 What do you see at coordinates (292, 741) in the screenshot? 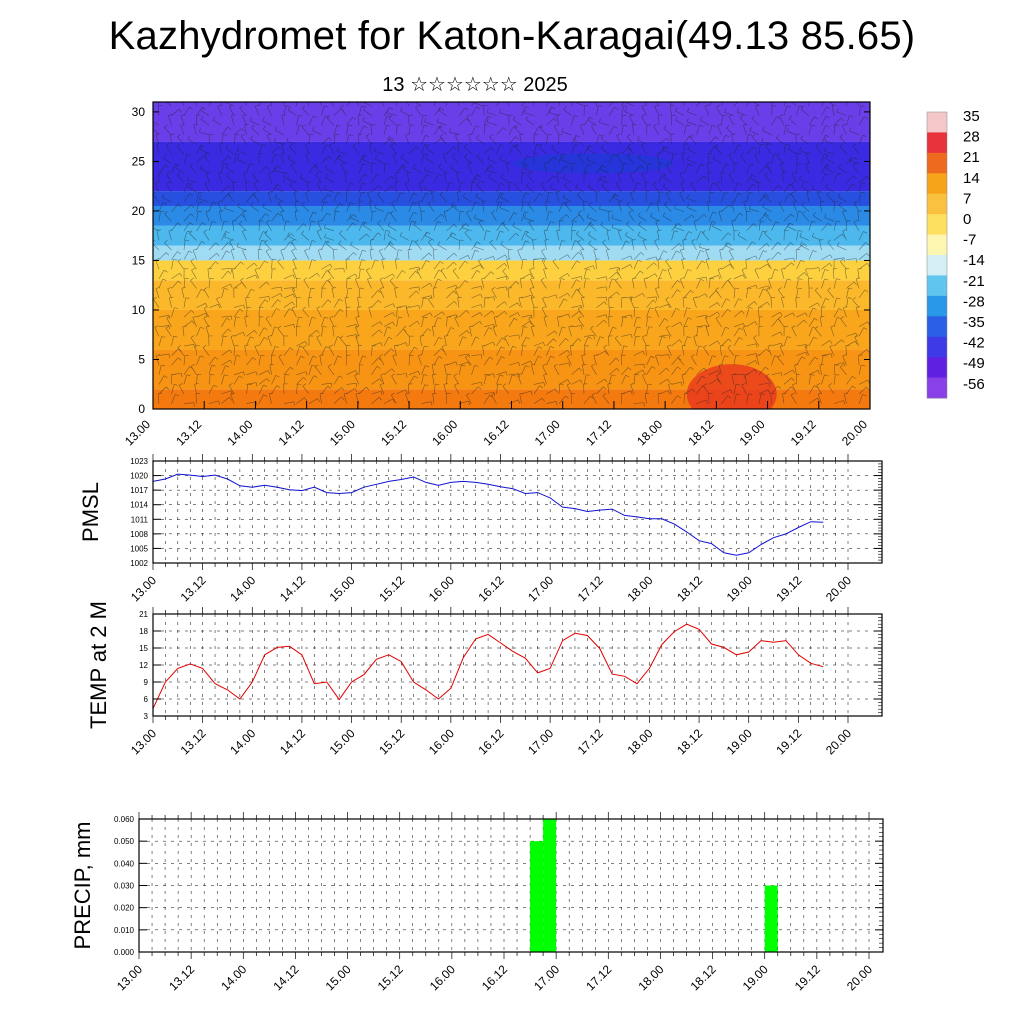
I see `xtick-label: 14.12` at bounding box center [292, 741].